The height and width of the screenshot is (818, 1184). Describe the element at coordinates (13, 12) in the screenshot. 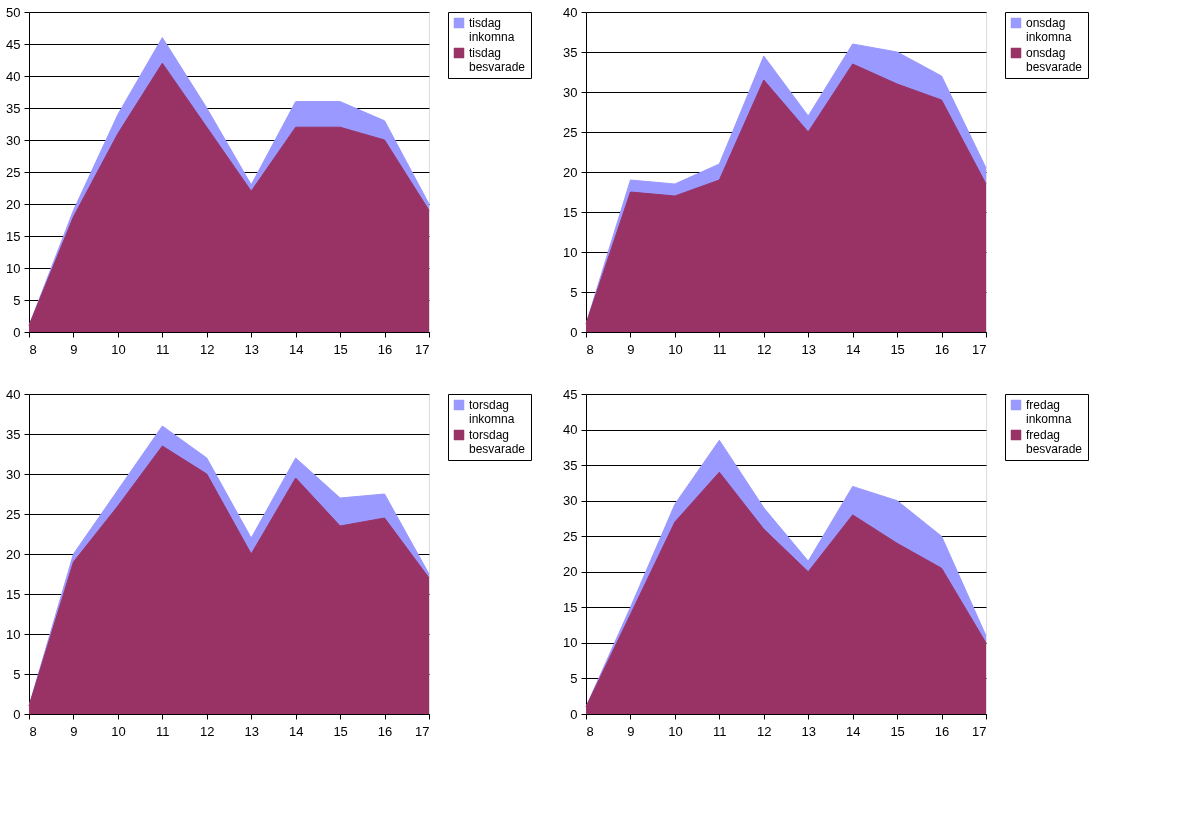

I see `y-tick-label: 50` at that location.